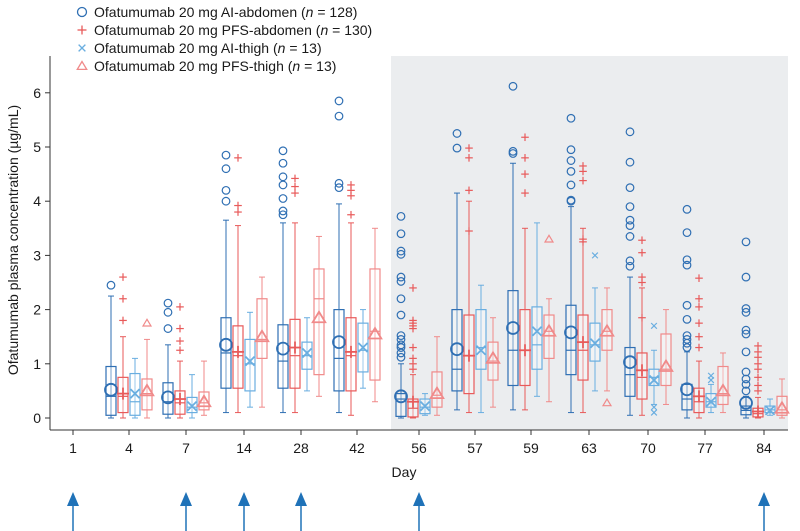 The width and height of the screenshot is (800, 531). What do you see at coordinates (37, 418) in the screenshot?
I see `y-tick-label: 0` at bounding box center [37, 418].